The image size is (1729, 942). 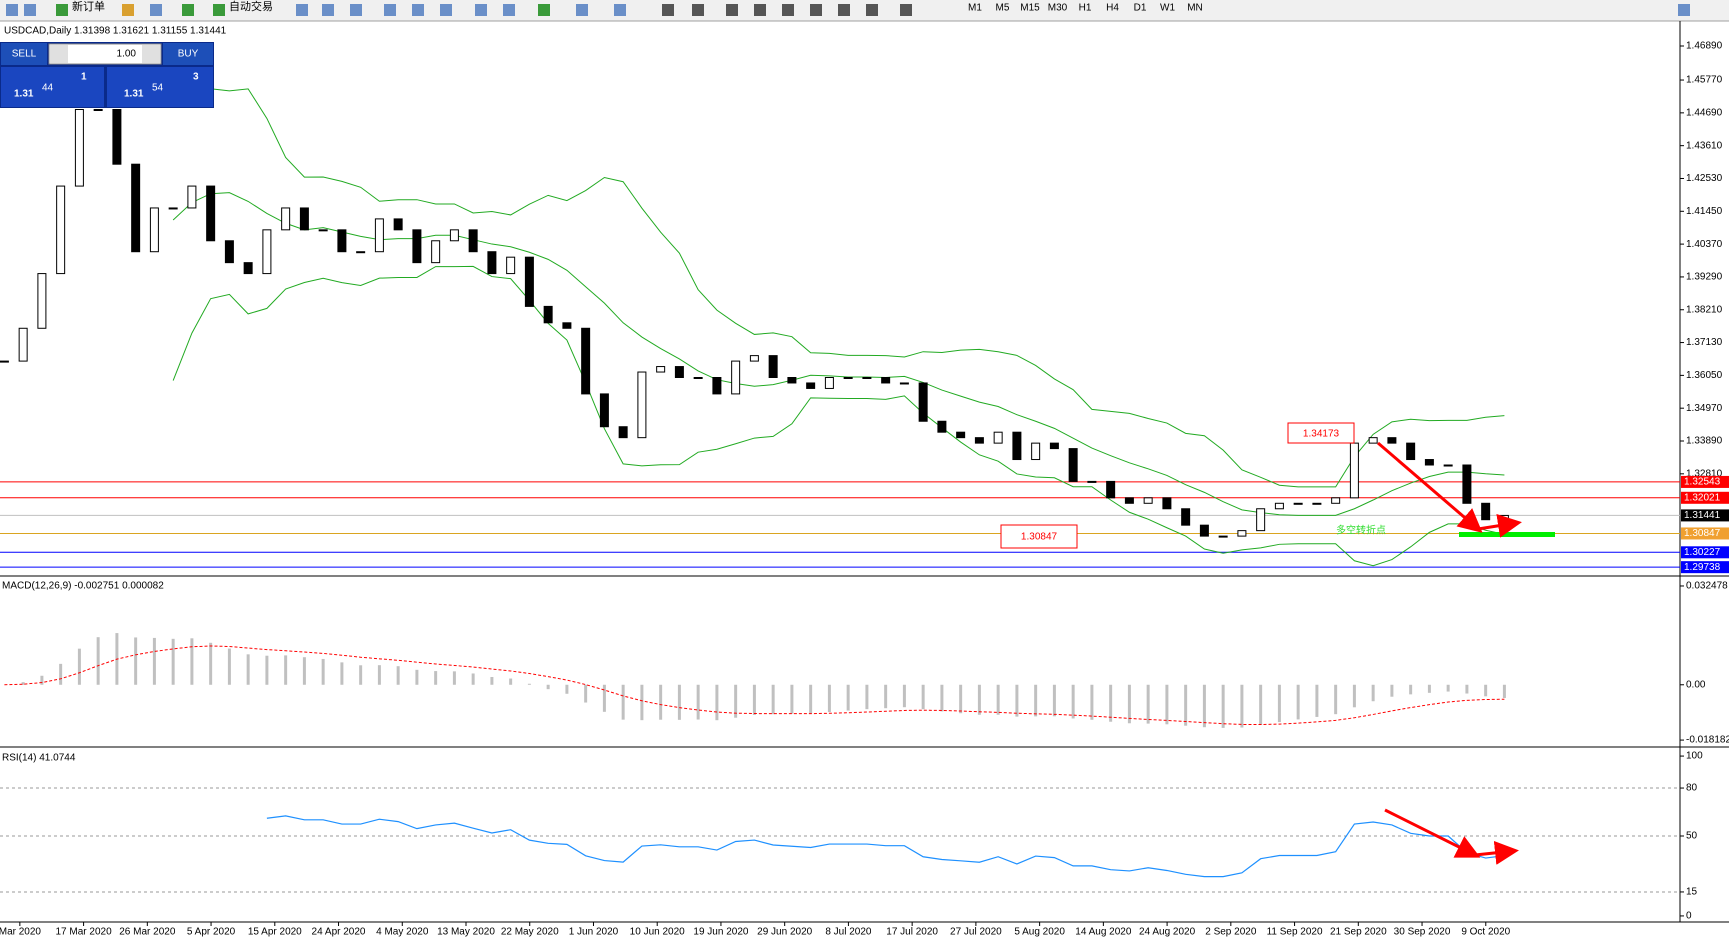 I want to click on timeframe: M5, so click(x=1003, y=8).